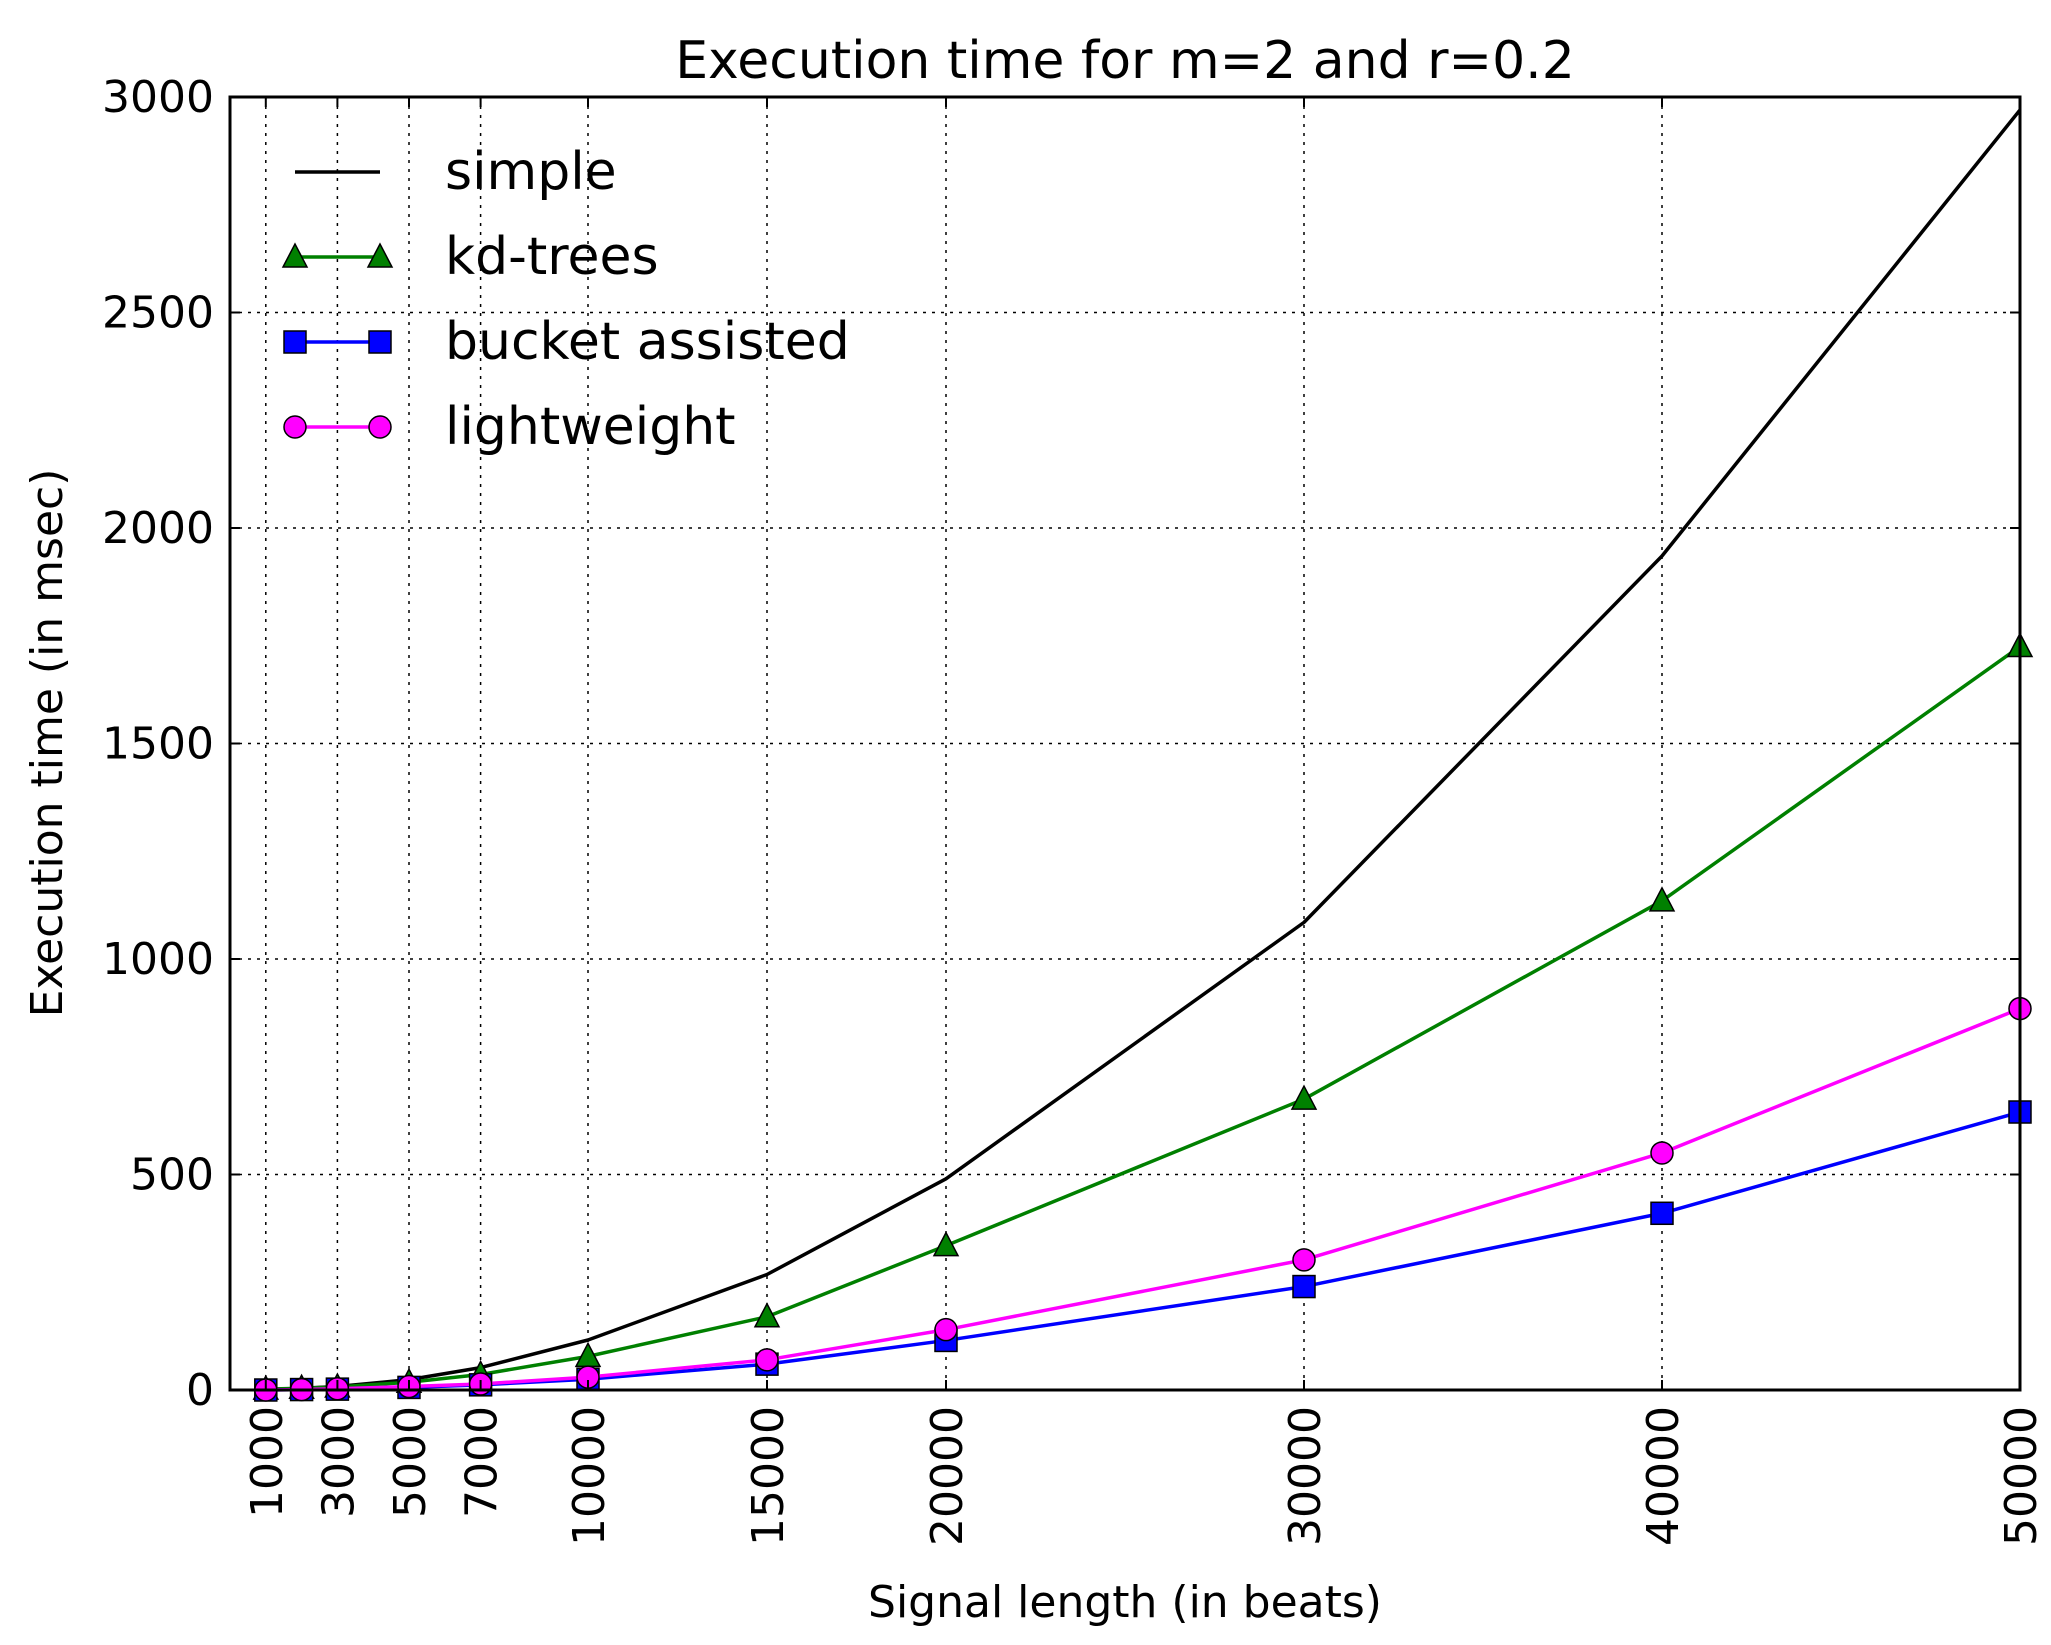  Describe the element at coordinates (768, 1476) in the screenshot. I see `x-tick-label: 15000` at that location.